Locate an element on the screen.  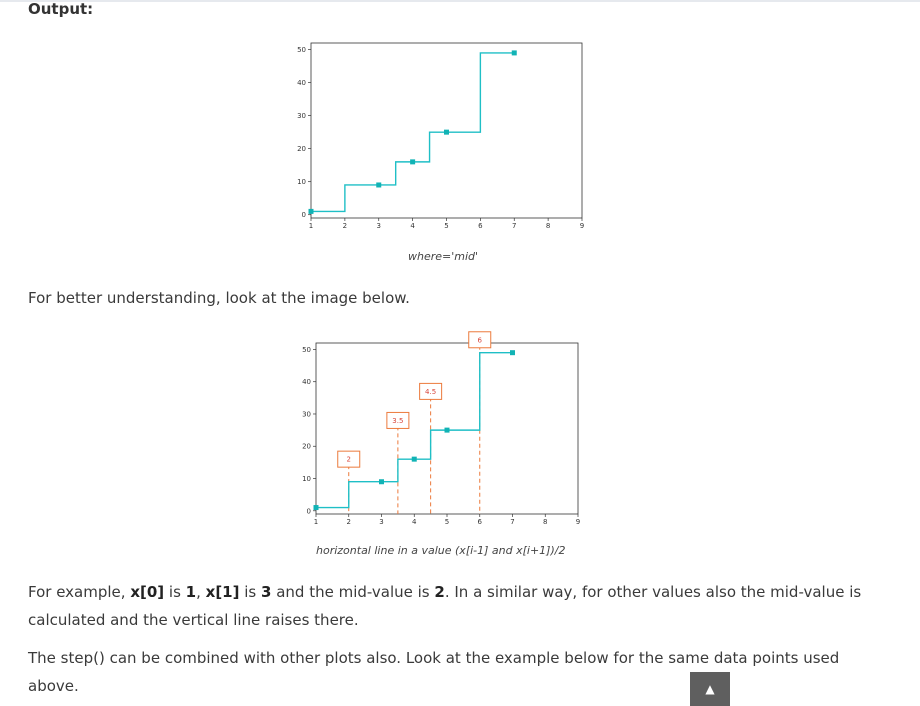
example-text-i: and the mid-value is is located at coordinates (353, 592).